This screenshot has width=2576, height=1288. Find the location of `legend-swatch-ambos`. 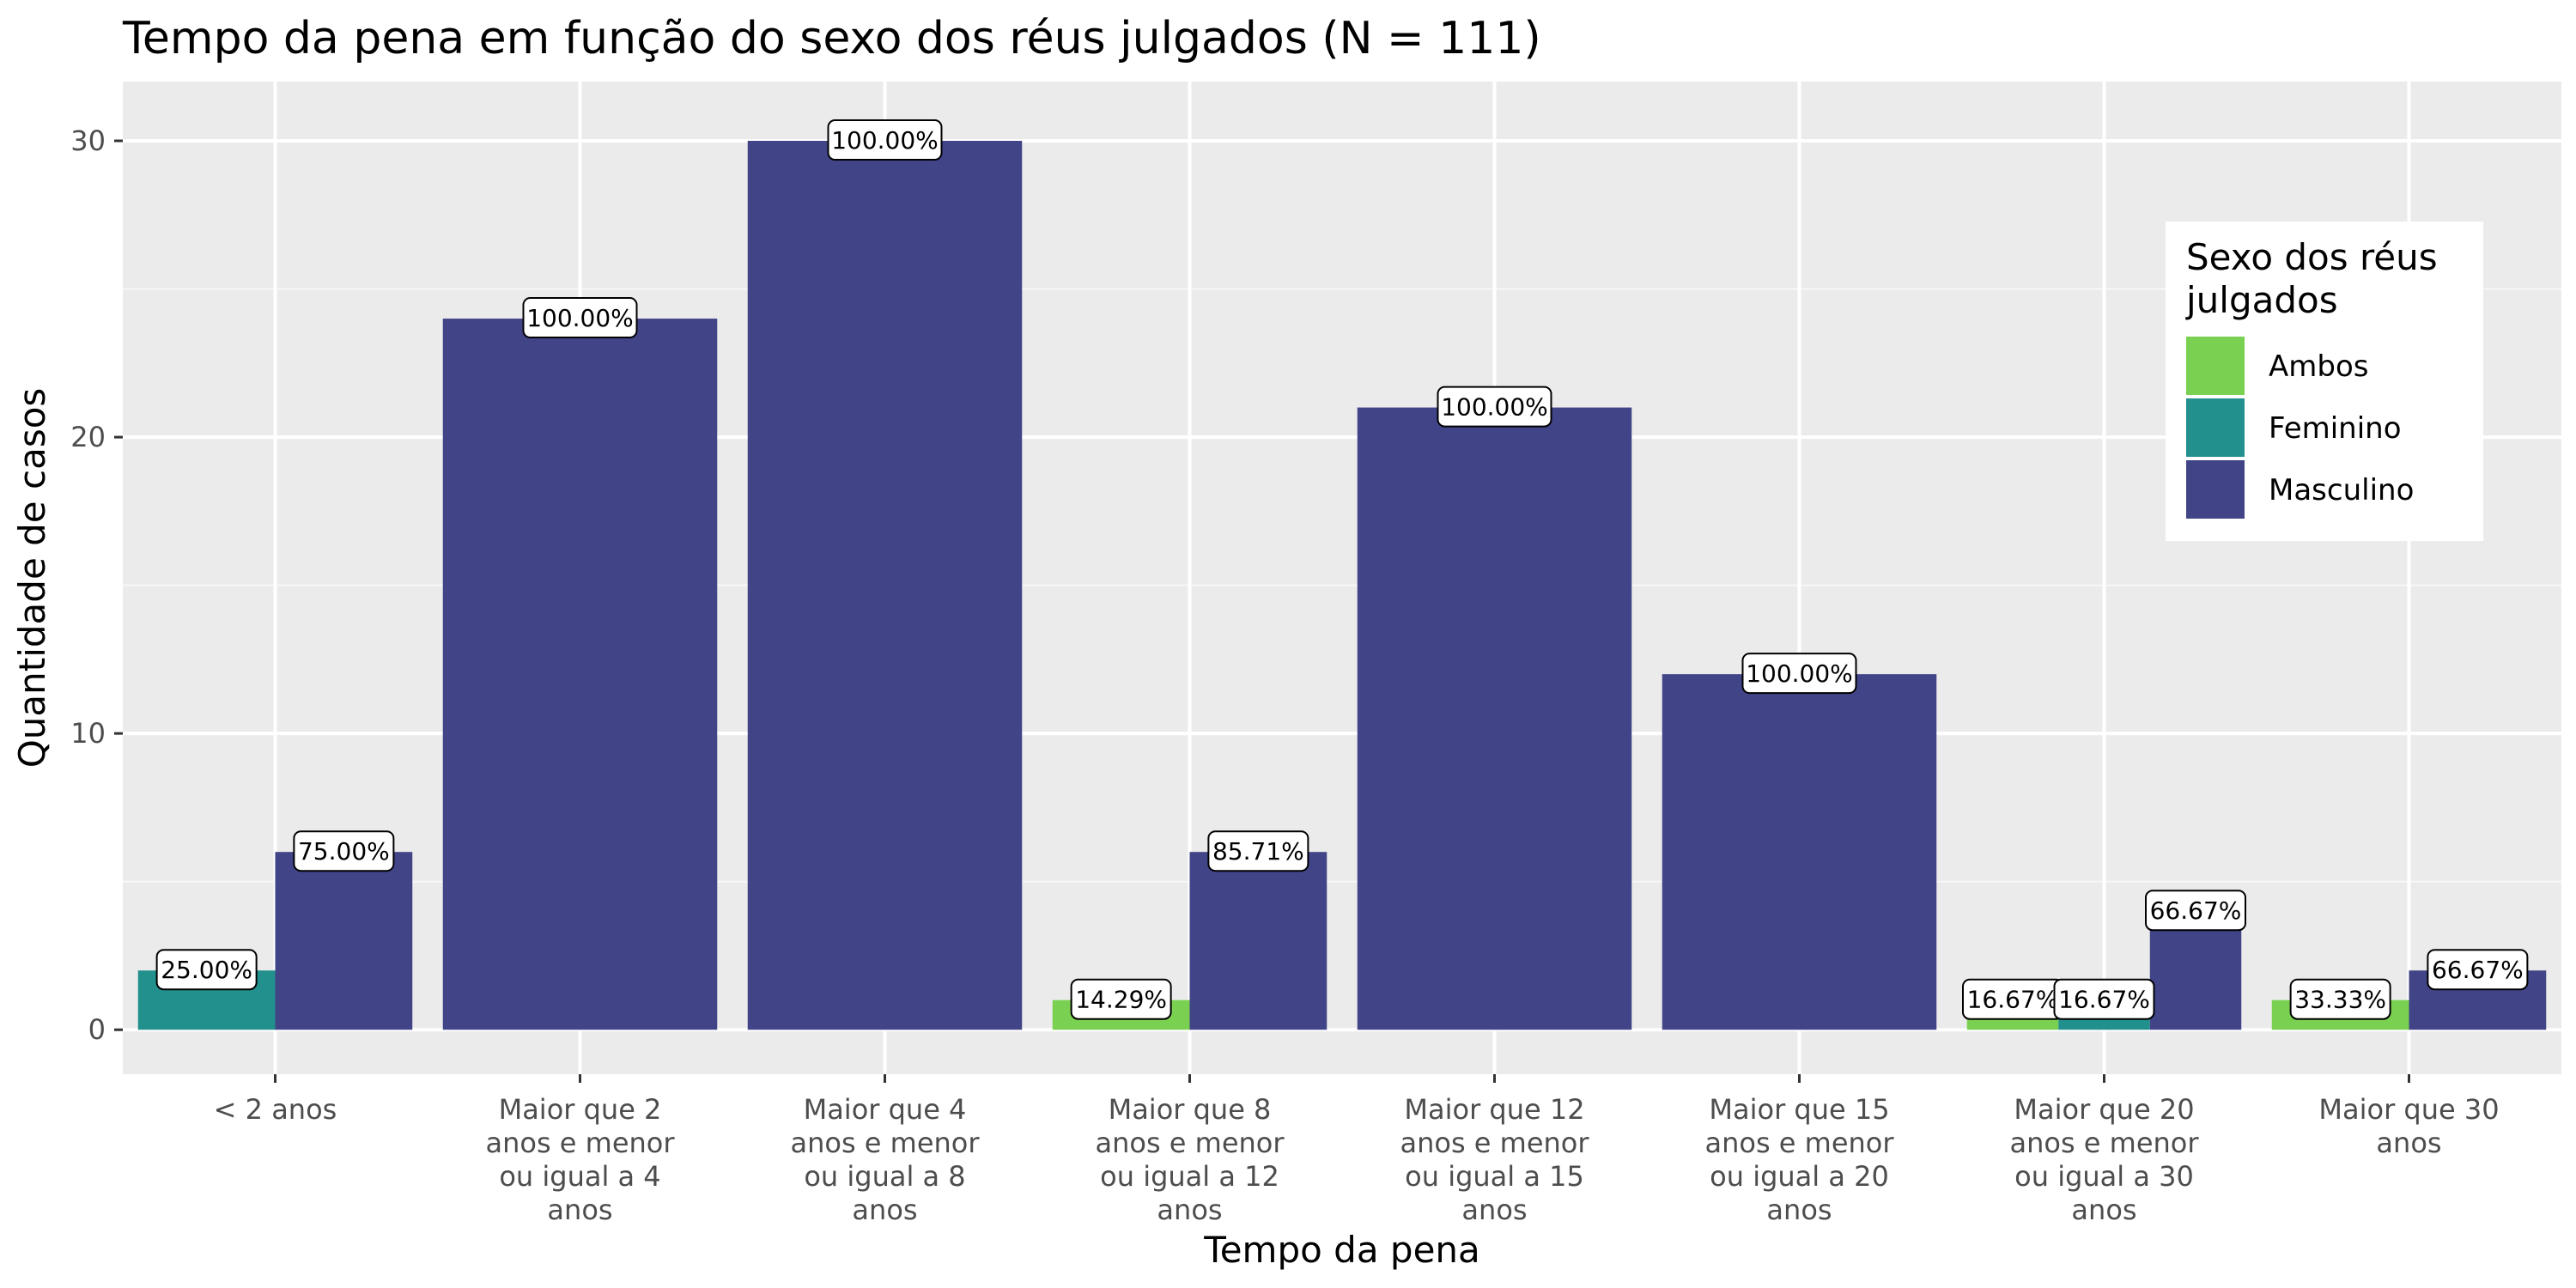

legend-swatch-ambos is located at coordinates (2215, 366).